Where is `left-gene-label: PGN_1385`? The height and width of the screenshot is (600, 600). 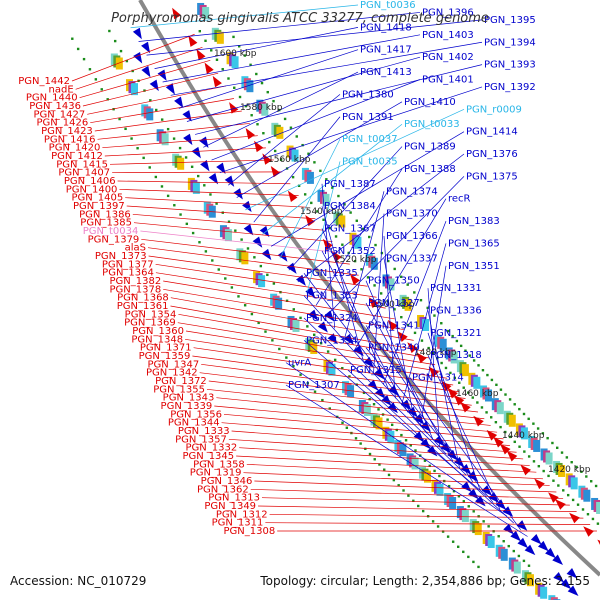
left-gene-label: PGN_1385 is located at coordinates (106, 223).